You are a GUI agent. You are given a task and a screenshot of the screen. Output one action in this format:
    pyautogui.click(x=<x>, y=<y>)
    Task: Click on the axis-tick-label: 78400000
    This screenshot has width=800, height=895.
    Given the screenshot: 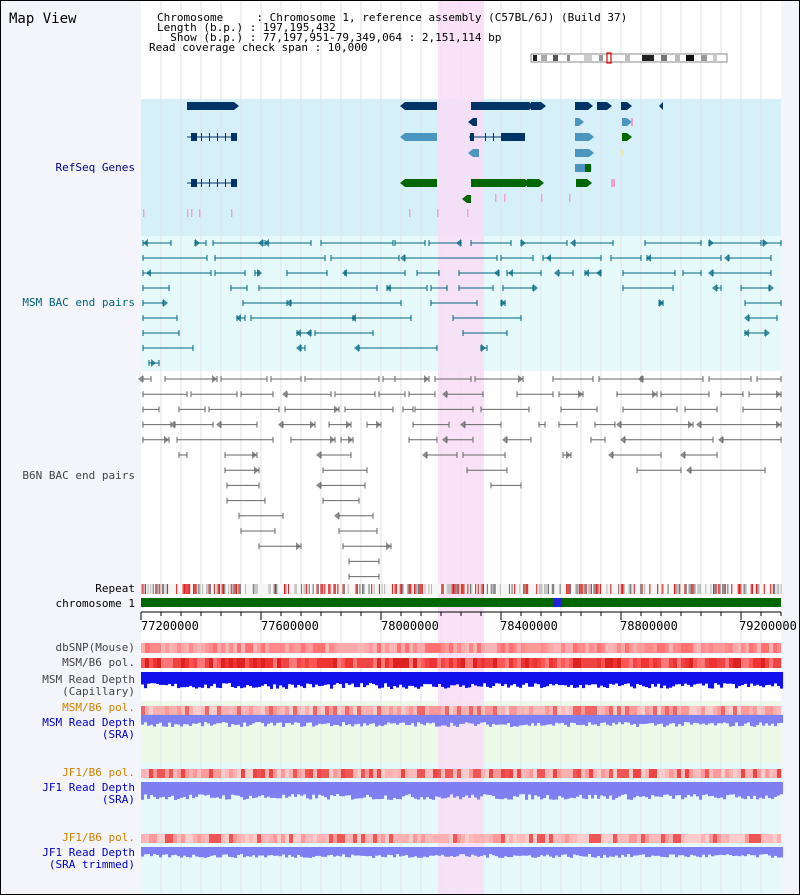 What is the action you would take?
    pyautogui.click(x=529, y=626)
    